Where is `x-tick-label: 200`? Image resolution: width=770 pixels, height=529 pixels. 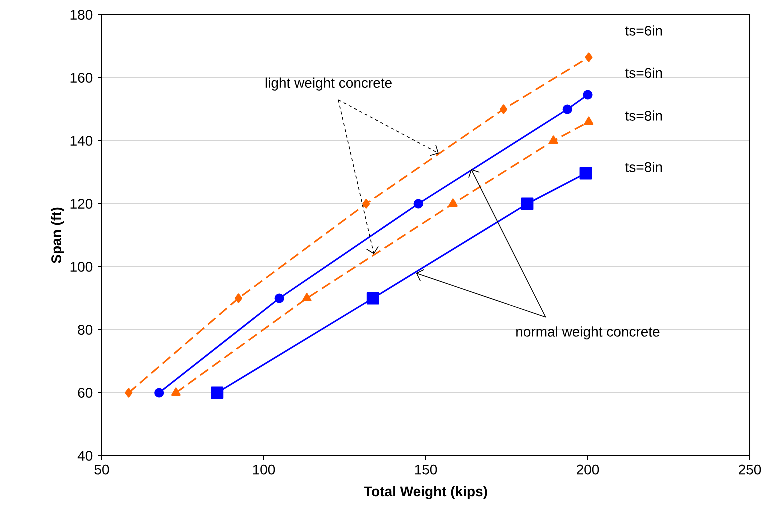 x-tick-label: 200 is located at coordinates (588, 469).